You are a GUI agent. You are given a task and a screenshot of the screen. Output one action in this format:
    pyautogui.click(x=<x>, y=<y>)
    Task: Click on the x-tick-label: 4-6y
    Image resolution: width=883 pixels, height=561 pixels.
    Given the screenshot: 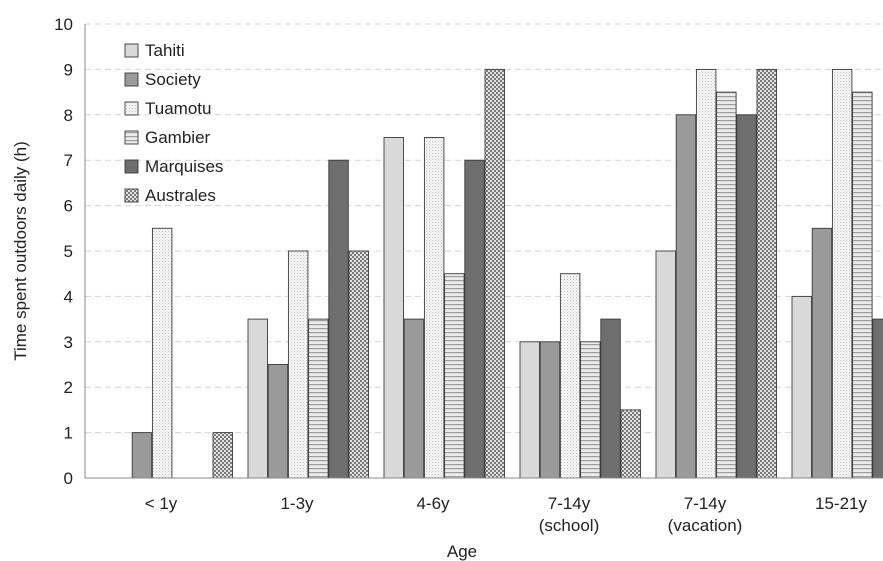 What is the action you would take?
    pyautogui.click(x=433, y=503)
    